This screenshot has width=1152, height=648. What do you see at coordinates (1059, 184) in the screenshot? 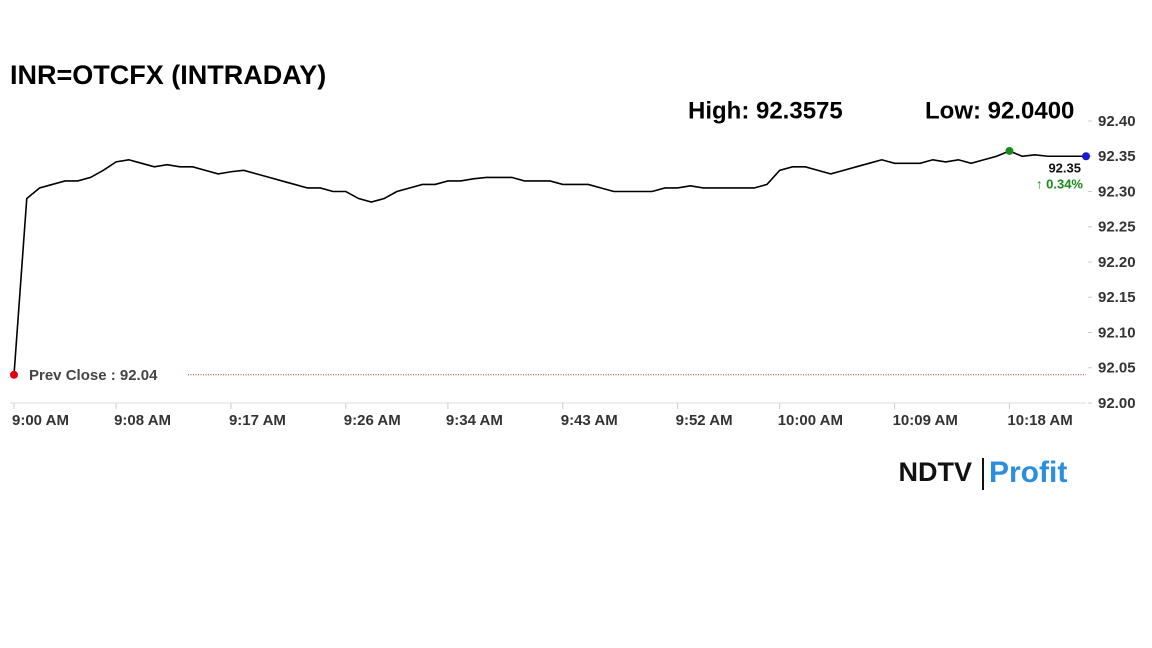
I see `change-label: ↑ 0.34%` at bounding box center [1059, 184].